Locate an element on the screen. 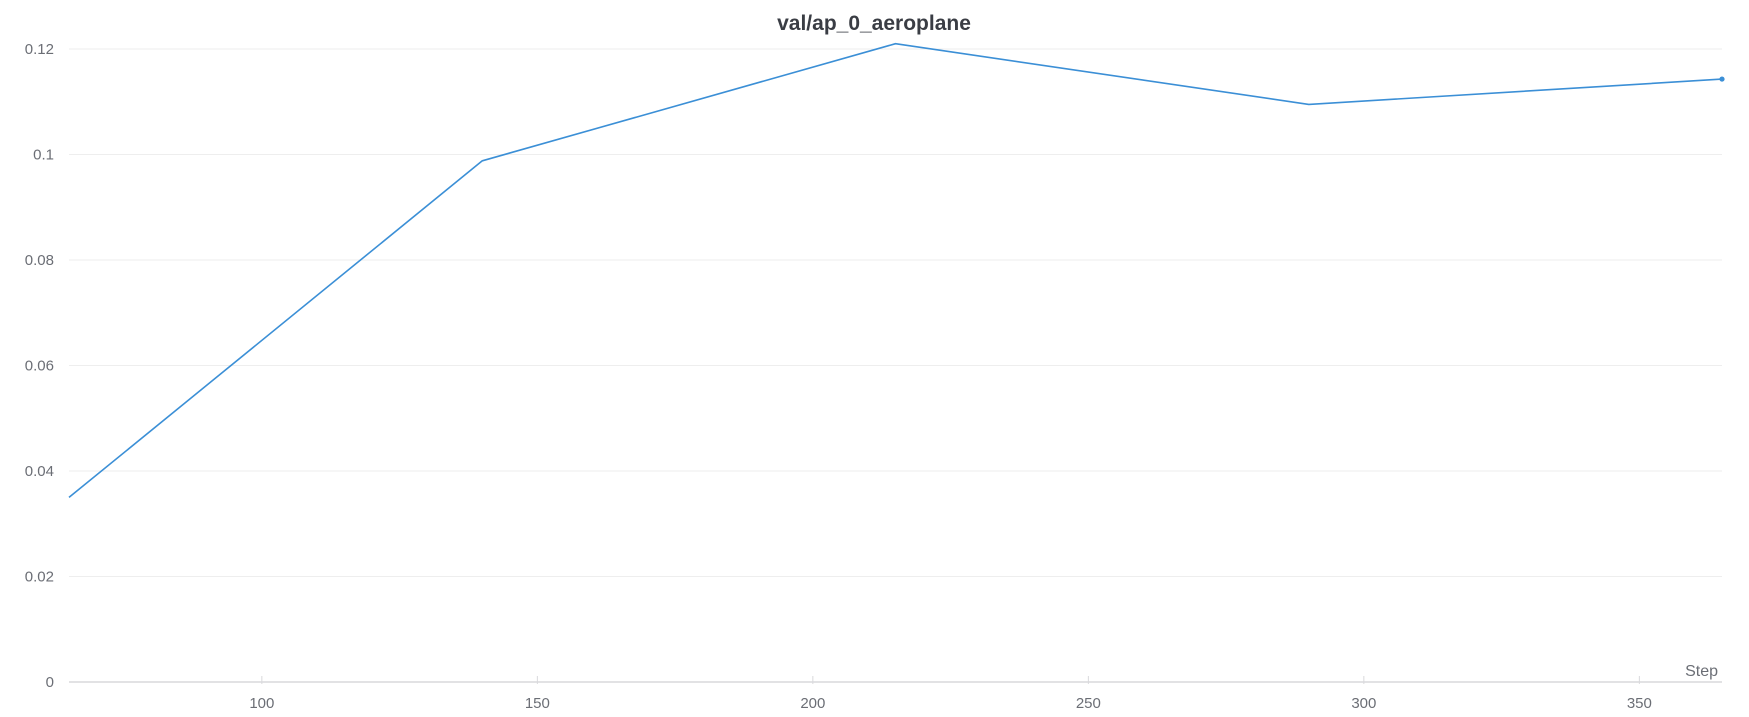 Image resolution: width=1749 pixels, height=717 pixels. y-tick-label: 0.06 is located at coordinates (39, 366).